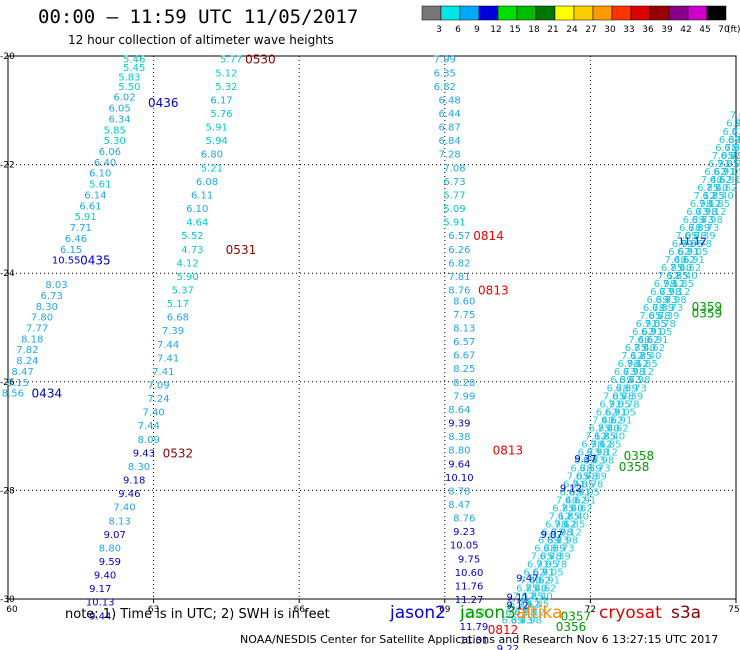 This screenshot has width=740, height=650. Describe the element at coordinates (7, 274) in the screenshot. I see `lat-tick--24: -24` at that location.